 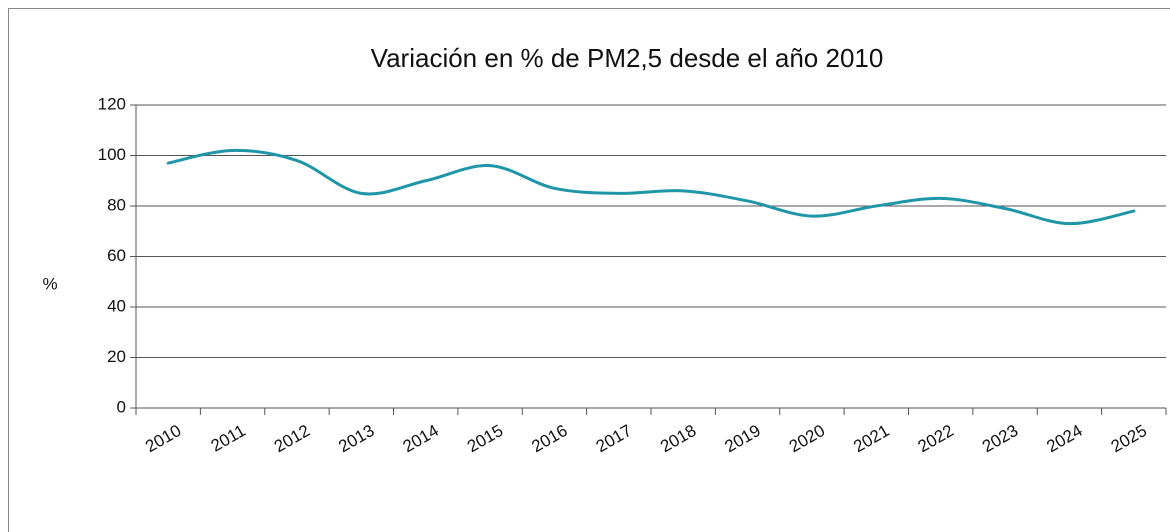 I want to click on x-tick-label: 2019, so click(x=743, y=438).